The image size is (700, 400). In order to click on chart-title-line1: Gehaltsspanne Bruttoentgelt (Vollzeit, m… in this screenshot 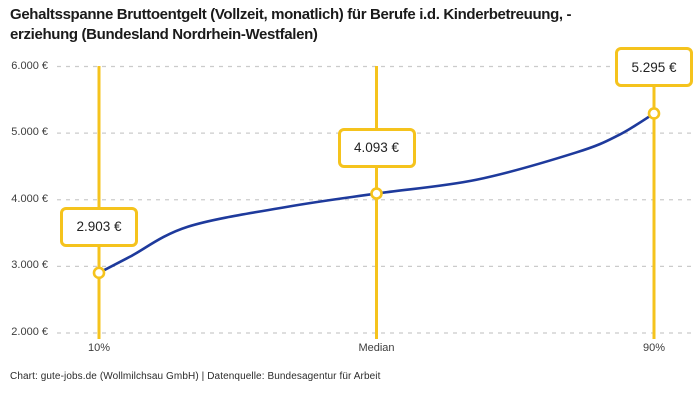, I will do `click(291, 14)`.